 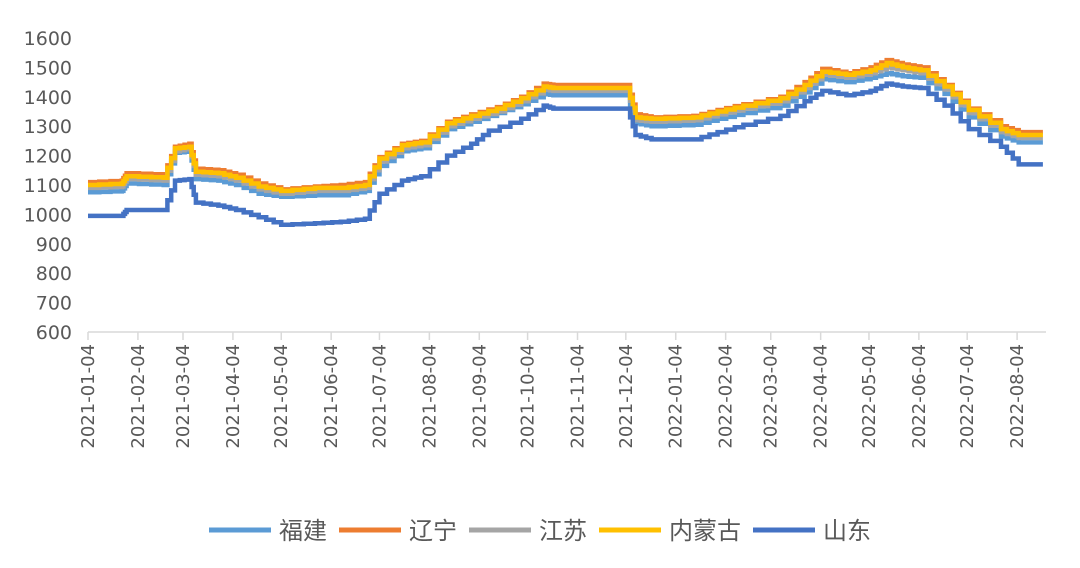 What do you see at coordinates (183, 396) in the screenshot?
I see `x-tick-label: 2021-03-04` at bounding box center [183, 396].